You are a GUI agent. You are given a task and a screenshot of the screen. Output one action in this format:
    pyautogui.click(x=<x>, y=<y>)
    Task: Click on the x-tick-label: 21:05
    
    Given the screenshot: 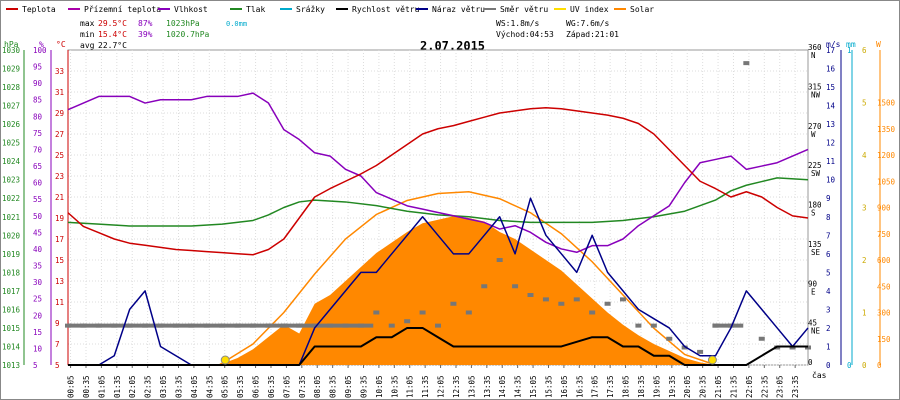 What is the action you would take?
    pyautogui.click(x=718, y=386)
    